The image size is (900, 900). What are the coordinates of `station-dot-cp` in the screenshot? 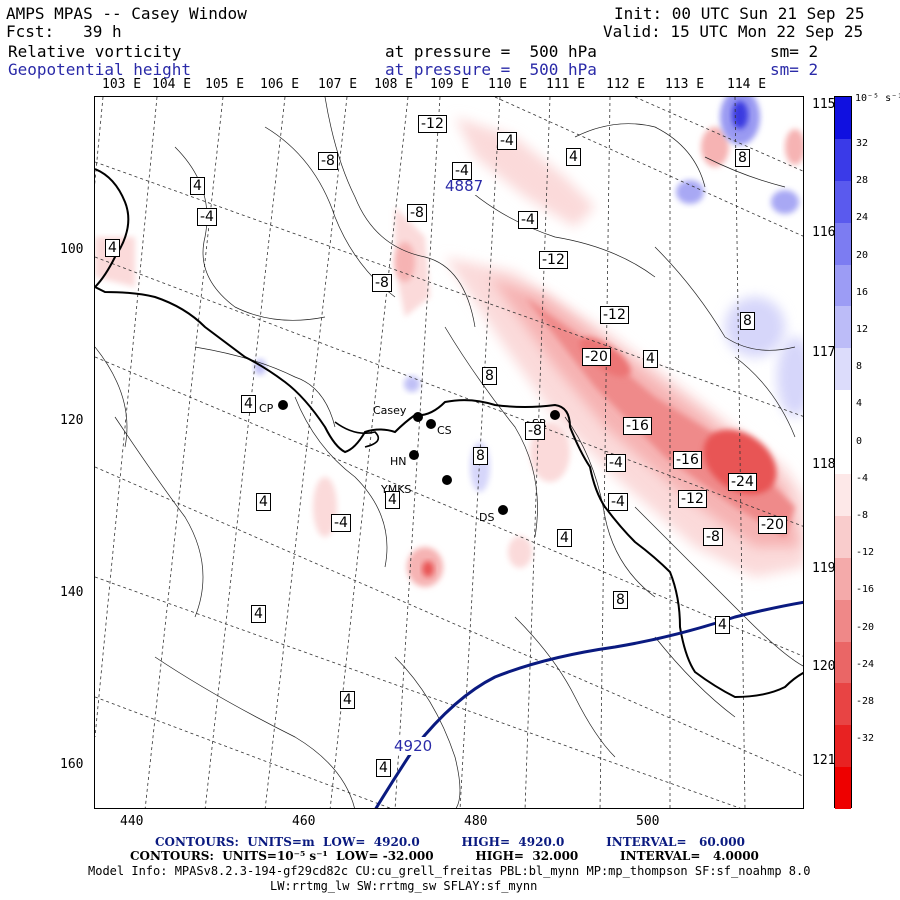 It's located at (555, 415).